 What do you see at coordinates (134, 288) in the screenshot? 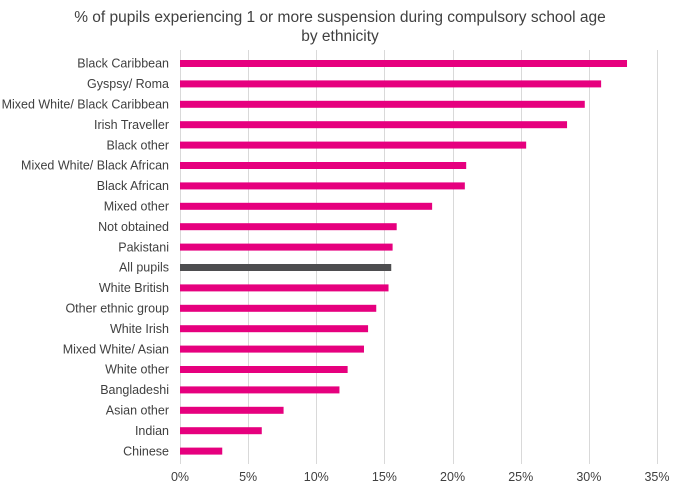
I see `category-label: White British` at bounding box center [134, 288].